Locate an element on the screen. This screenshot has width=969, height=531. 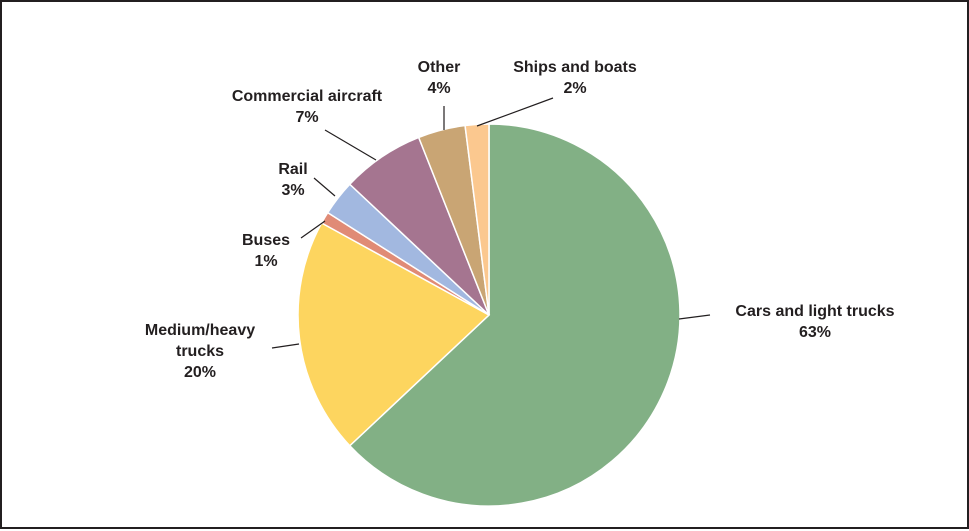
slice-name-label: Buses is located at coordinates (266, 240).